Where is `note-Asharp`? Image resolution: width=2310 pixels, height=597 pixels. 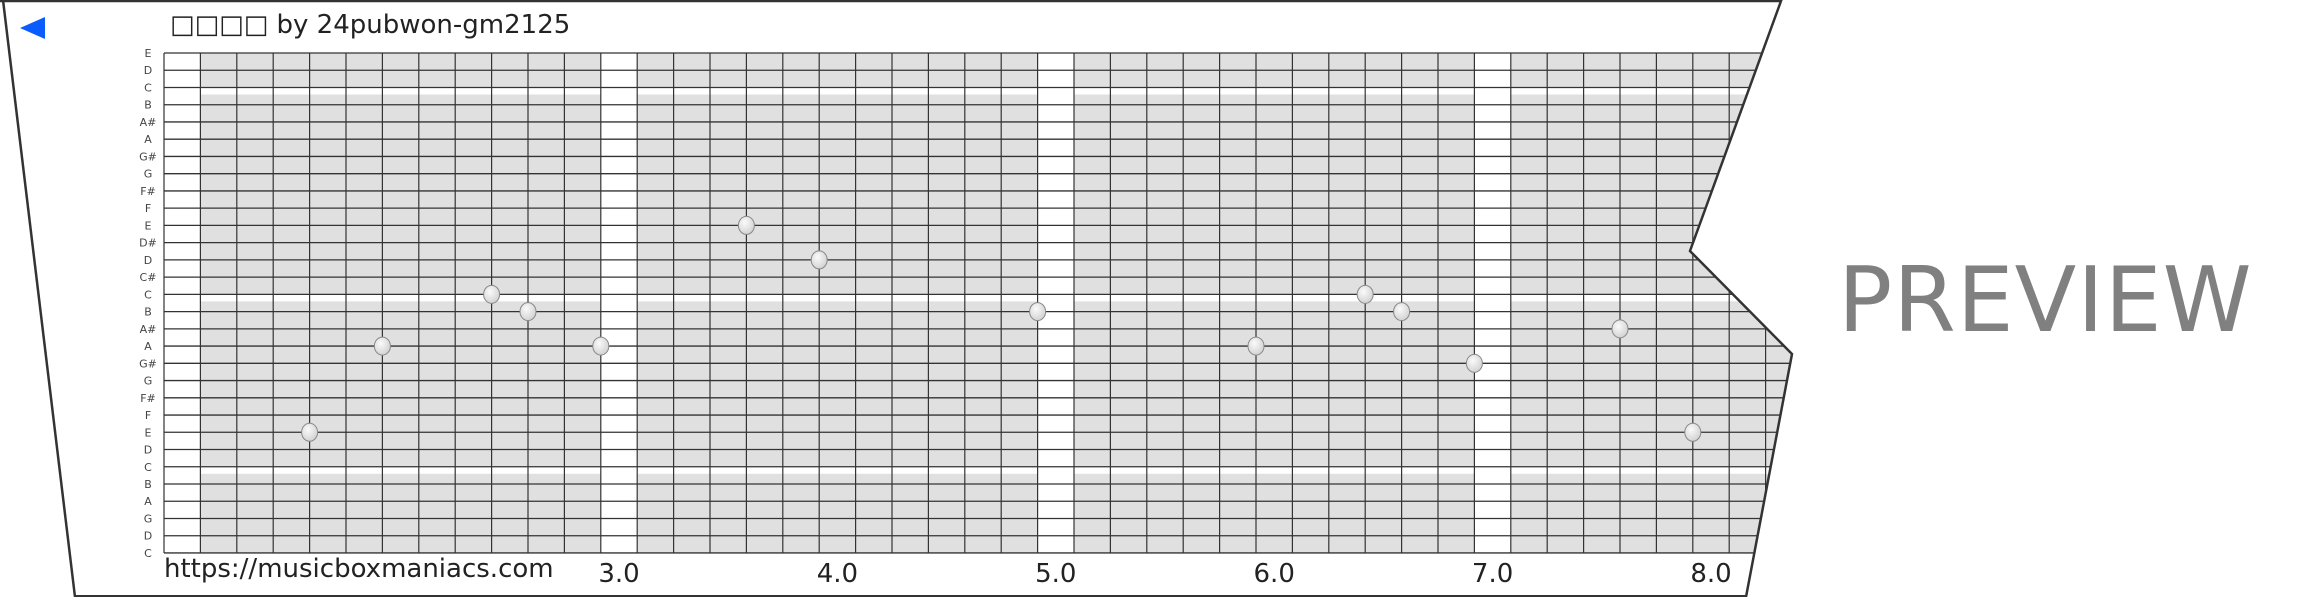
note-Asharp is located at coordinates (1620, 329).